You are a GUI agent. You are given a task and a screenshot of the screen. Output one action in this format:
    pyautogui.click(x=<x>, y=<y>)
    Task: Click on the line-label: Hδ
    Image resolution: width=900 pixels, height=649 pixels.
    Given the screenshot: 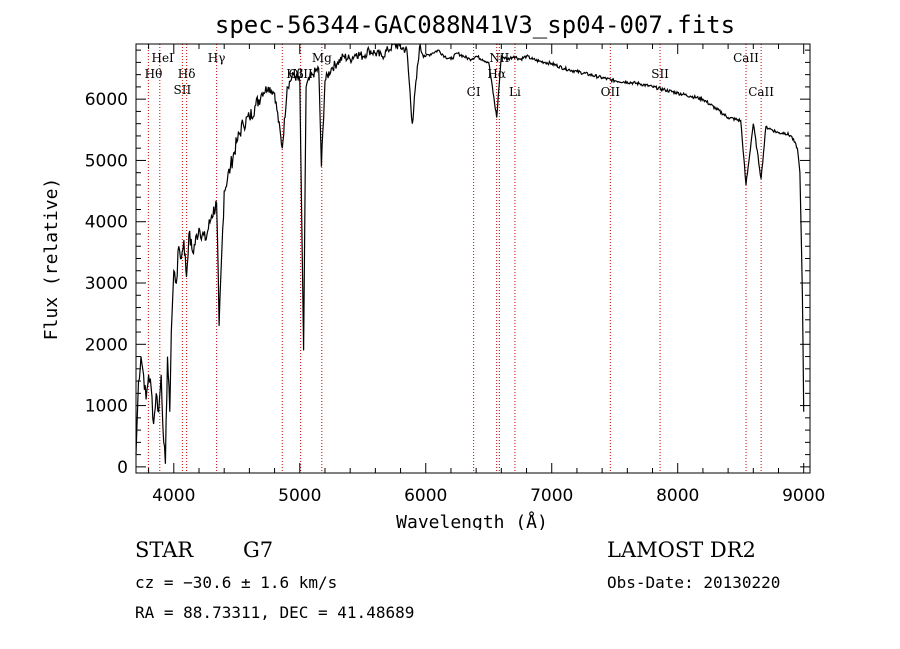 What is the action you would take?
    pyautogui.click(x=187, y=74)
    